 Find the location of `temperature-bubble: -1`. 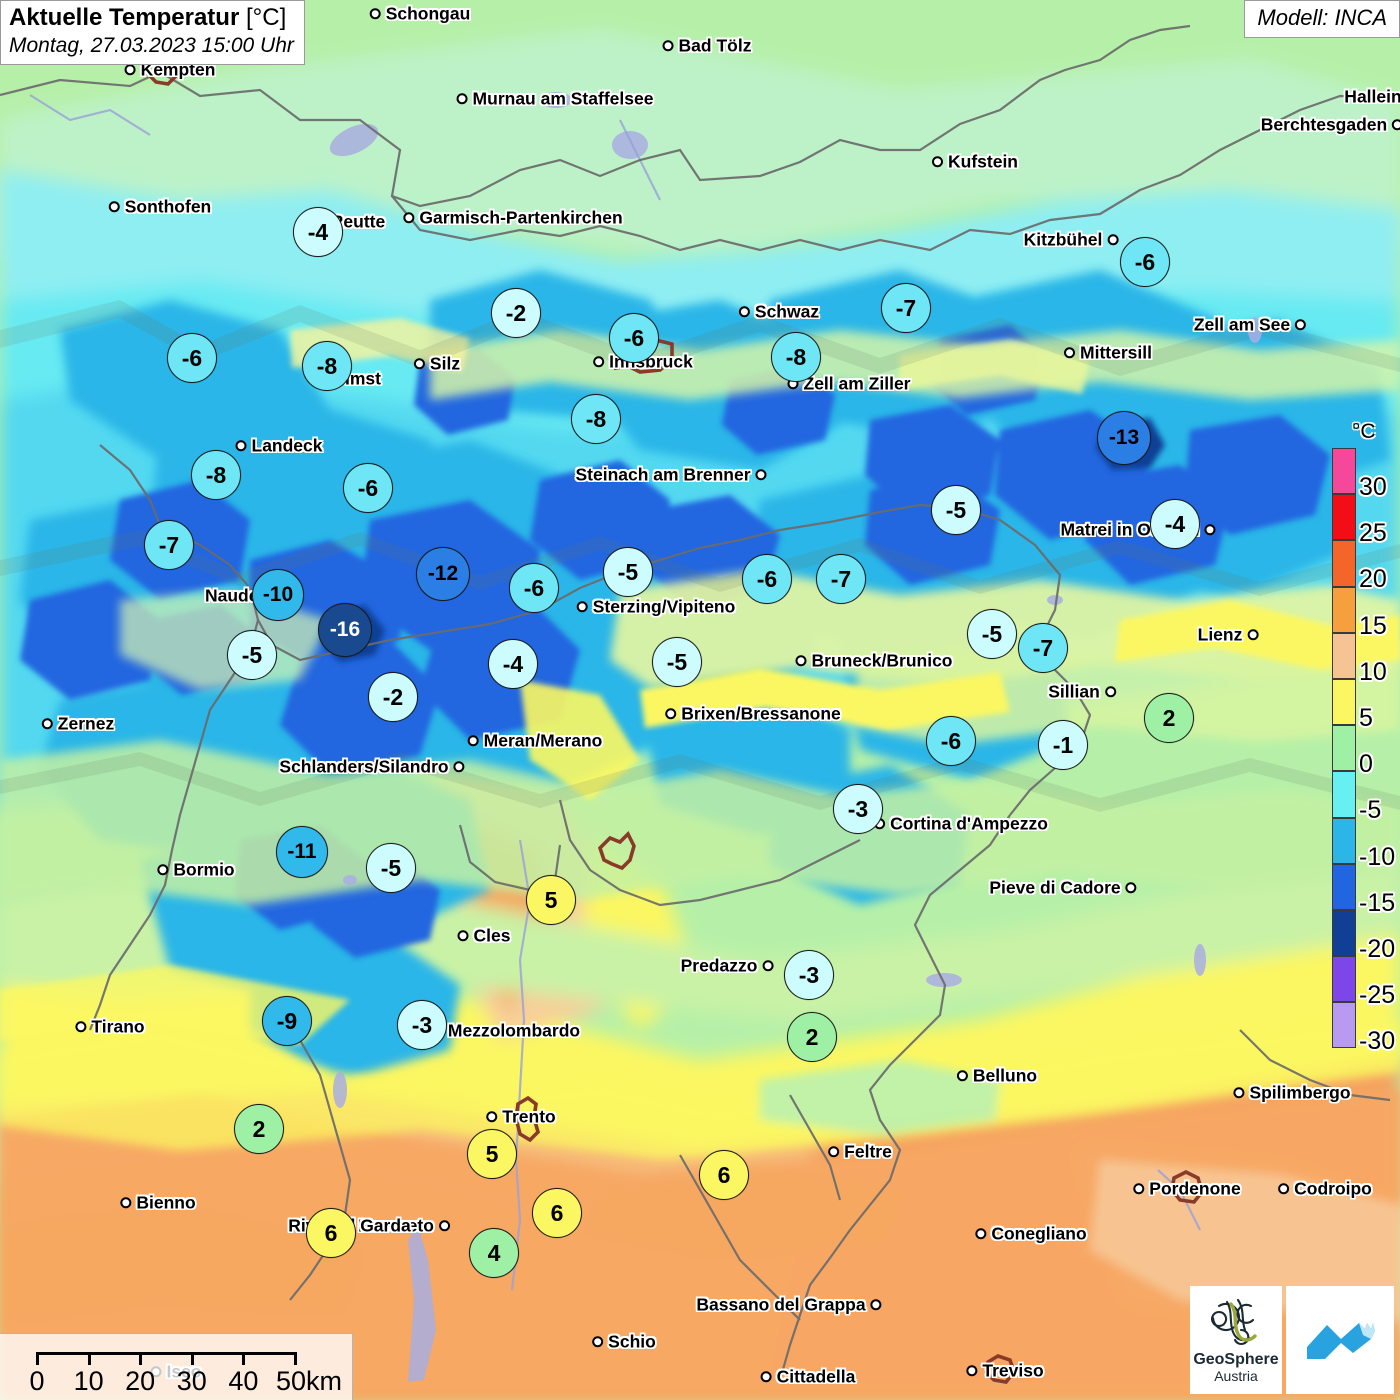

temperature-bubble: -1 is located at coordinates (1063, 745).